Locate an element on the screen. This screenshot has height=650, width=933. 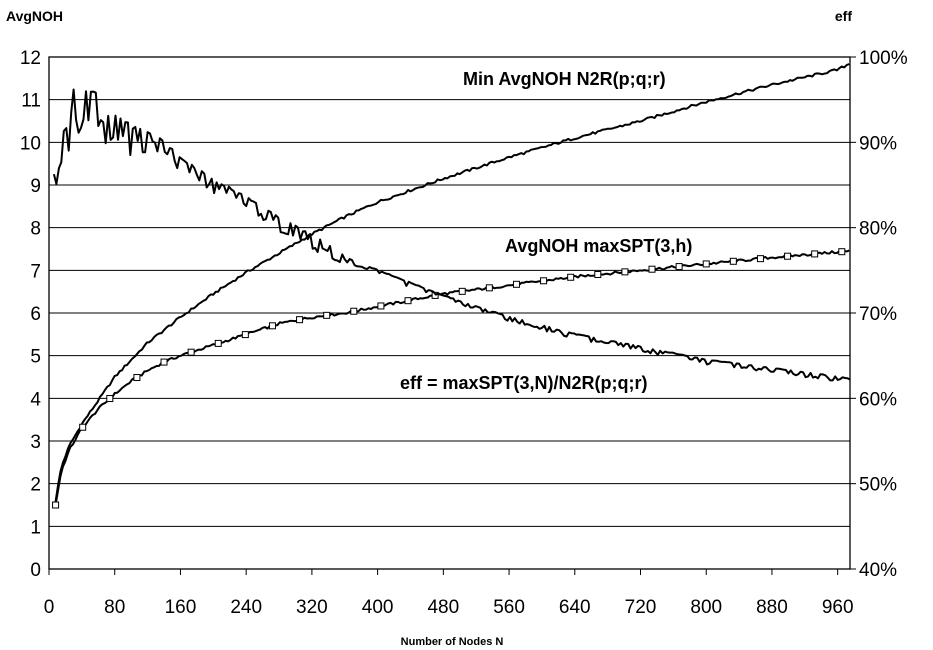
x-tick-label: 560 is located at coordinates (509, 607).